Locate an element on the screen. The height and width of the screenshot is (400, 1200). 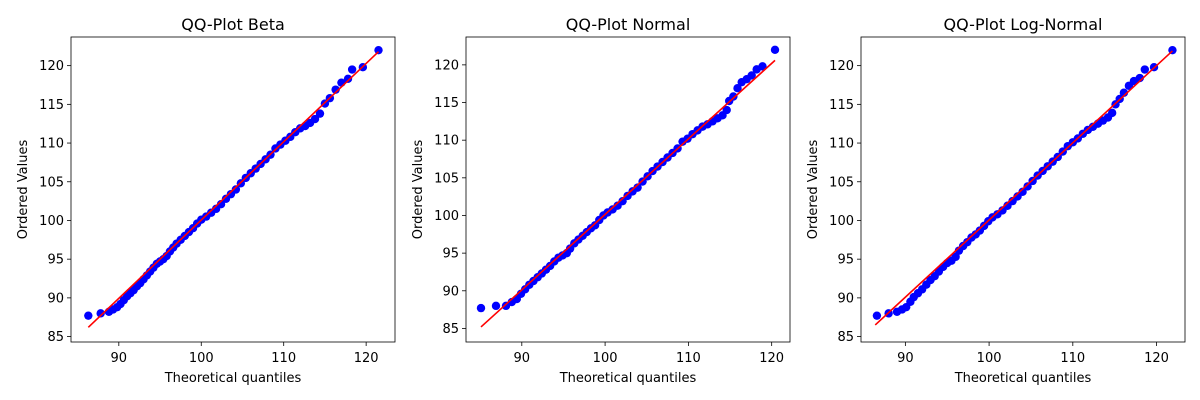
chart-title: QQ-Plot Normal is located at coordinates (628, 24).